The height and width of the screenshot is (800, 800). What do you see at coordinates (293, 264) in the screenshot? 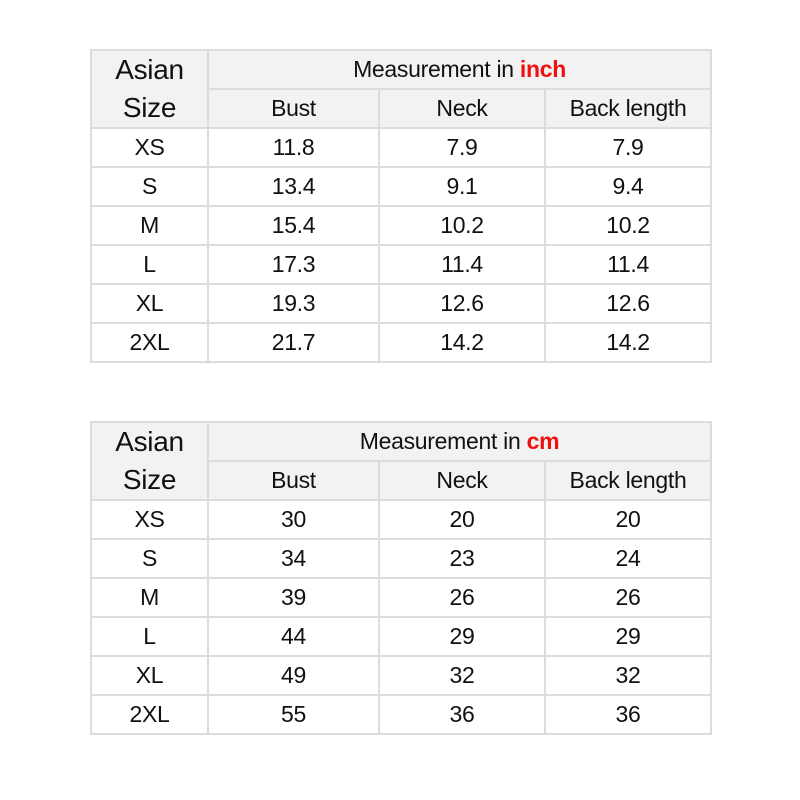
I see `value-cell: 17.3` at bounding box center [293, 264].